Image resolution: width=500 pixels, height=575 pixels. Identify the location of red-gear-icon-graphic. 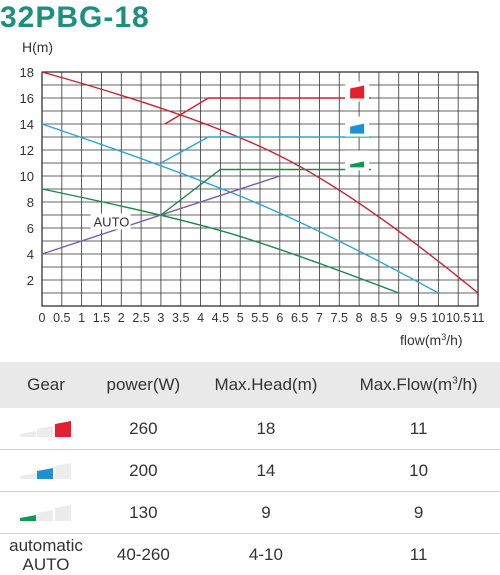
(46, 429).